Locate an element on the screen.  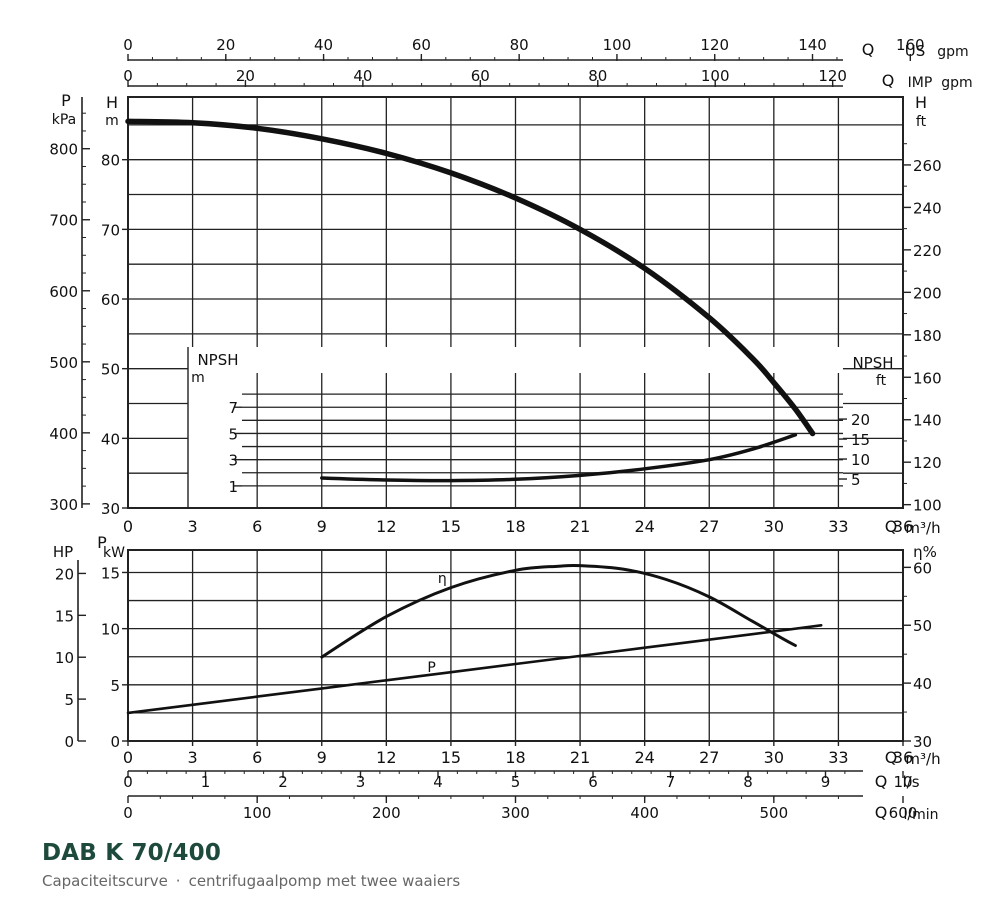
npsh-ft-tick-label: 10 is located at coordinates (860, 460).